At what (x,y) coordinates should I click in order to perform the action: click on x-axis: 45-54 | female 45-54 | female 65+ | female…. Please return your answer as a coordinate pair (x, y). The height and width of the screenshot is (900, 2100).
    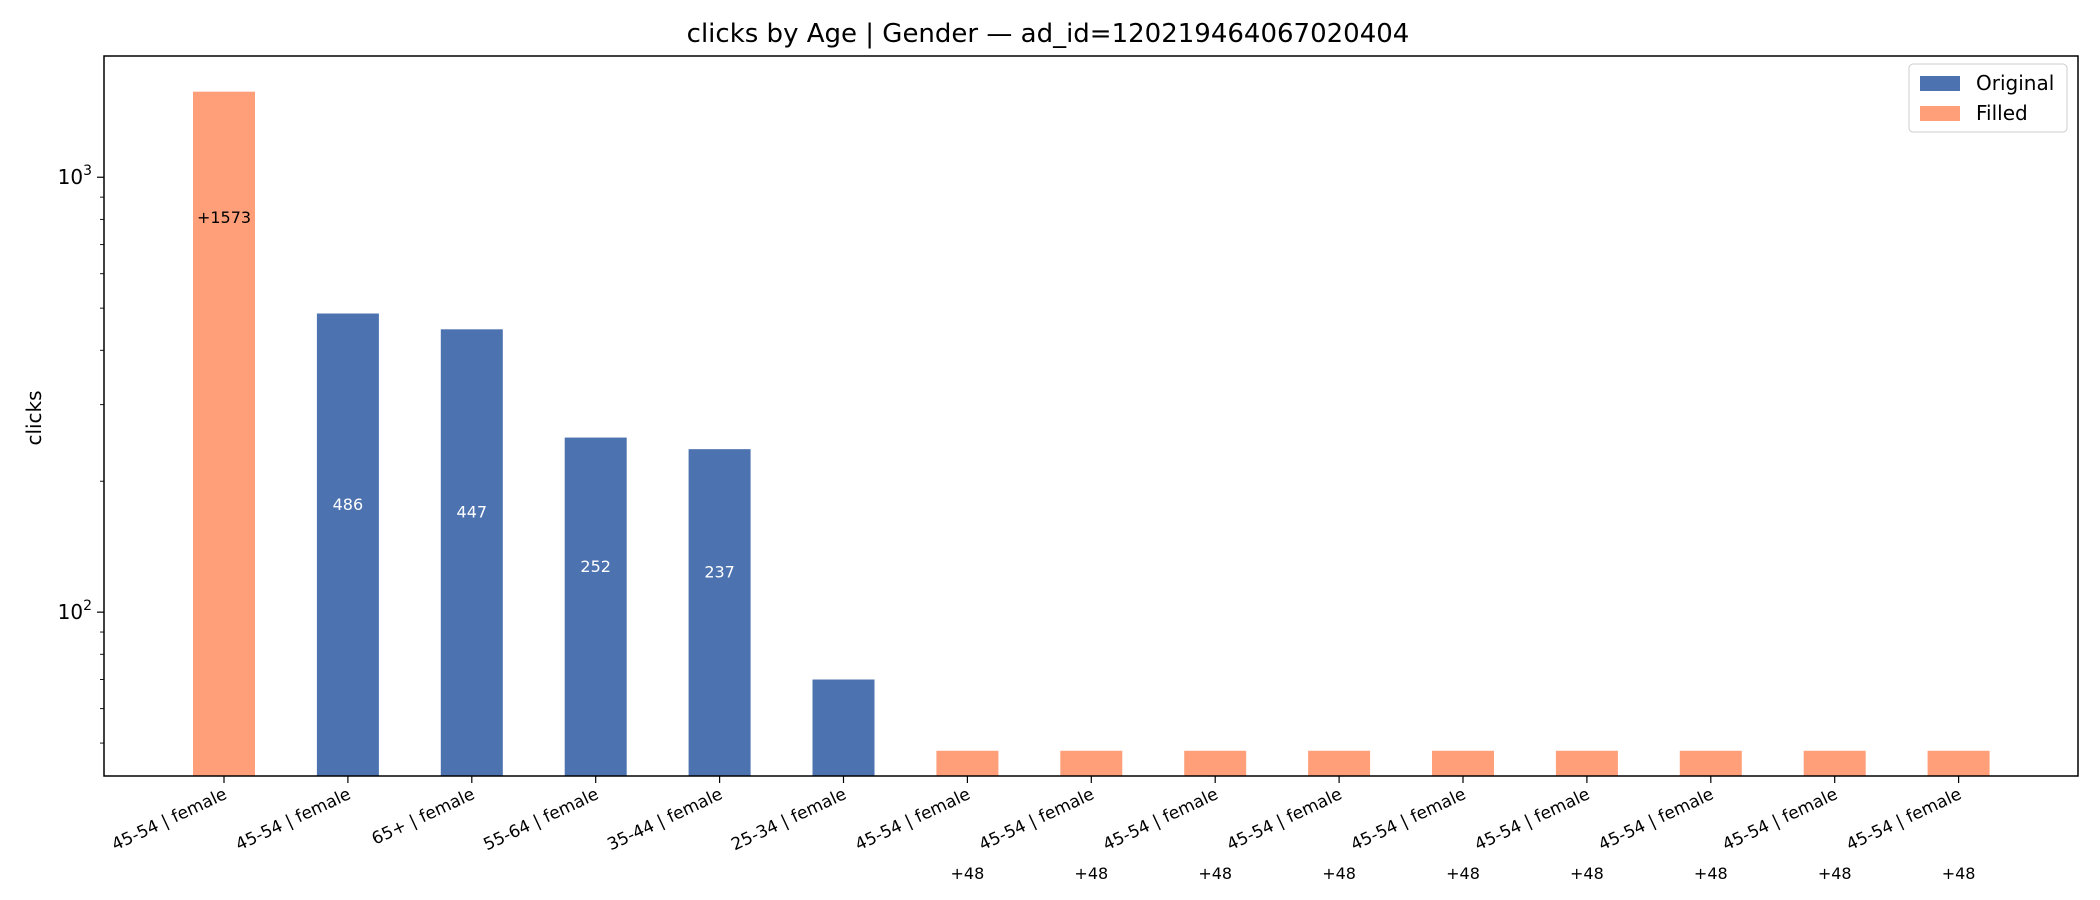
    Looking at the image, I should click on (1037, 815).